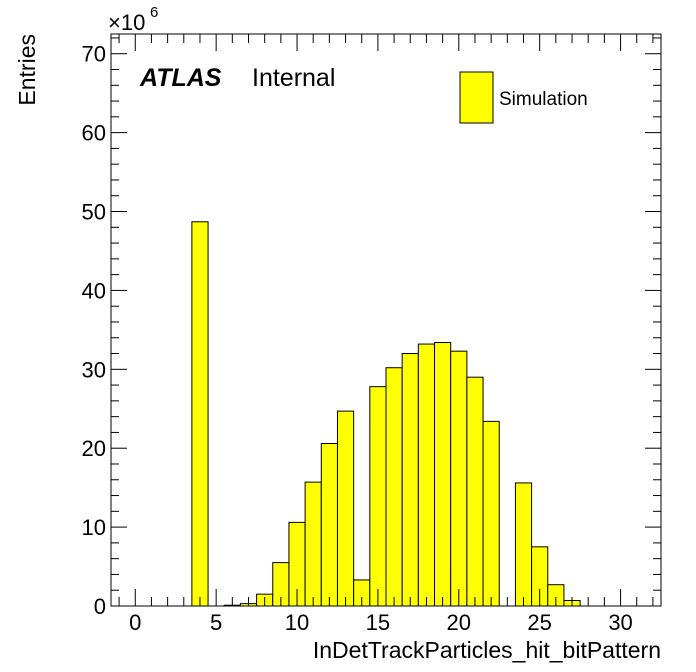 This screenshot has width=696, height=672. I want to click on atlas-label: ATLAS Internal, so click(237, 78).